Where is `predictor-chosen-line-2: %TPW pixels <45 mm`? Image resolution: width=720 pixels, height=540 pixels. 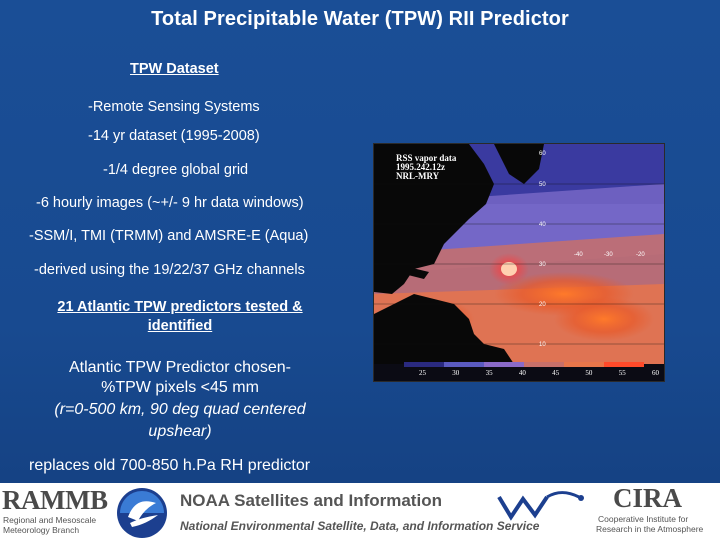 predictor-chosen-line-2: %TPW pixels <45 mm is located at coordinates (180, 387).